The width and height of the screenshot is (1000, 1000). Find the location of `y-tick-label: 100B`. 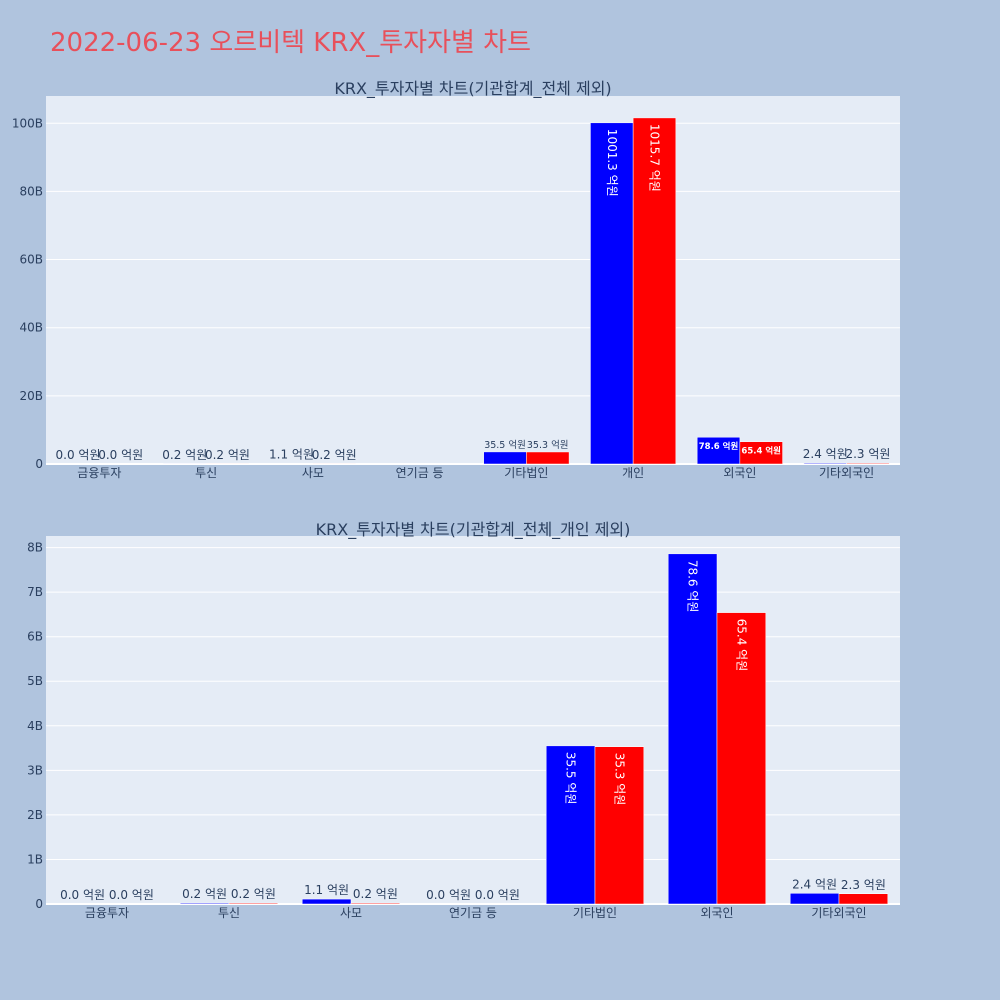

y-tick-label: 100B is located at coordinates (27, 123).